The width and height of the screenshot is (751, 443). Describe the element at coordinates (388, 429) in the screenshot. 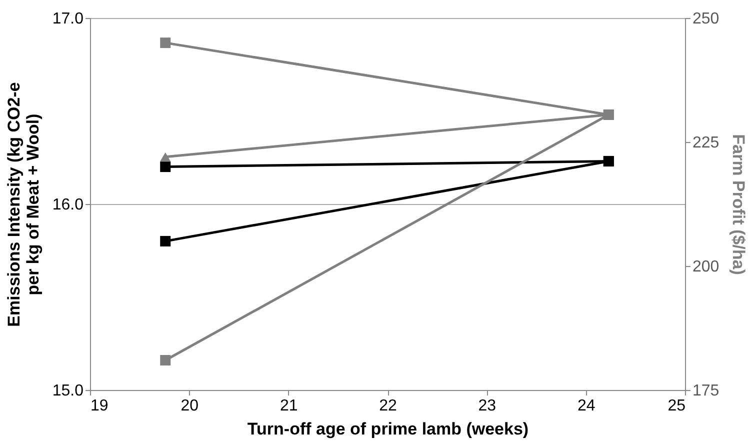

I see `x-axis-title: Turn-off age of prime lamb (weeks)` at that location.